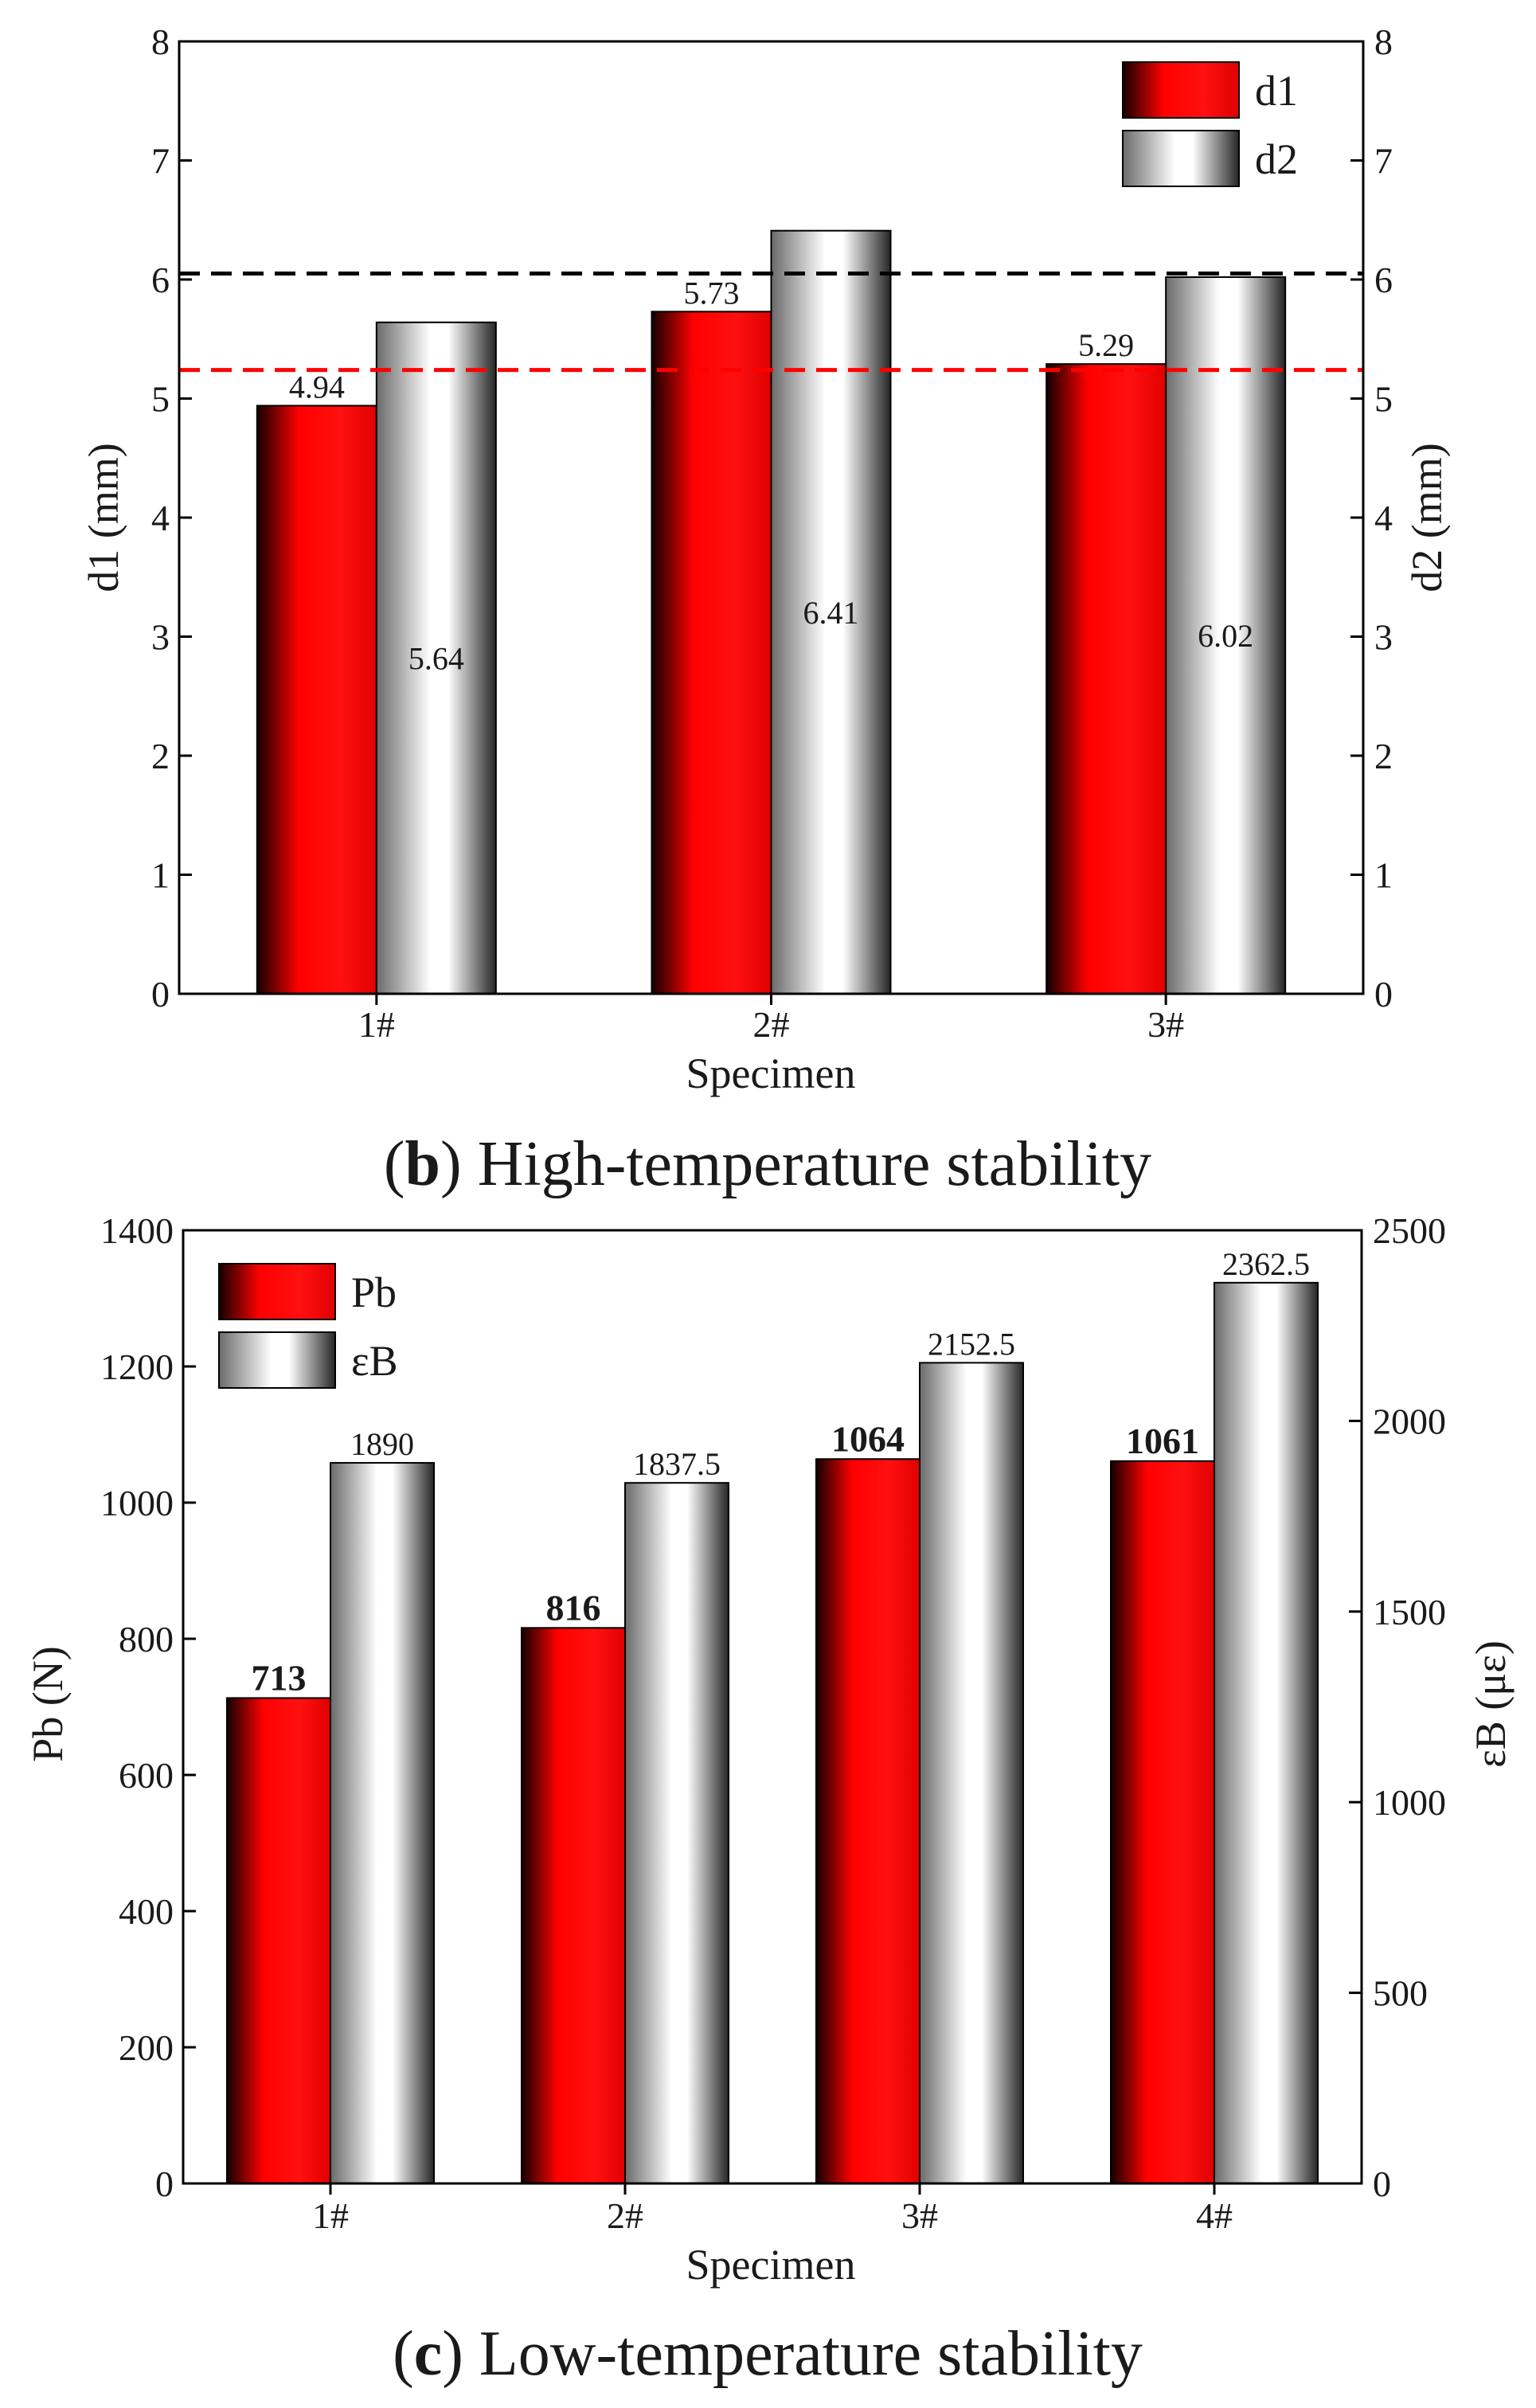 Image resolution: width=1536 pixels, height=2408 pixels. I want to click on caption-letter-b: b, so click(423, 1164).